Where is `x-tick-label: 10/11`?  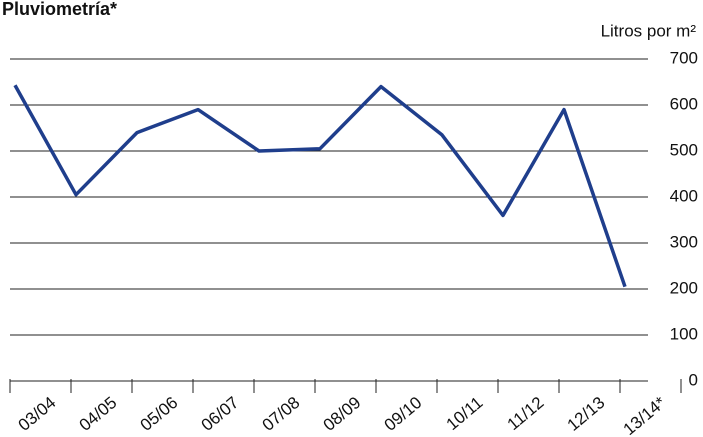 x-tick-label: 10/11 is located at coordinates (465, 413).